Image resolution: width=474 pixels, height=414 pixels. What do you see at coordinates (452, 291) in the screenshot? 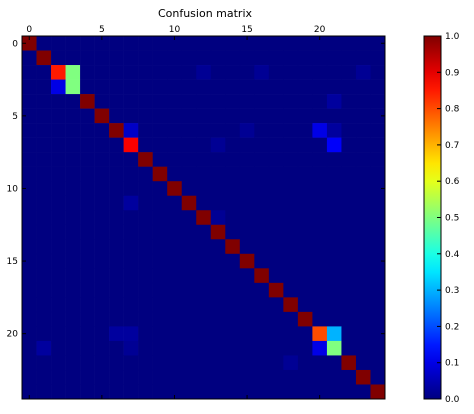
I see `colorbar-tick-label: 0.3` at bounding box center [452, 291].